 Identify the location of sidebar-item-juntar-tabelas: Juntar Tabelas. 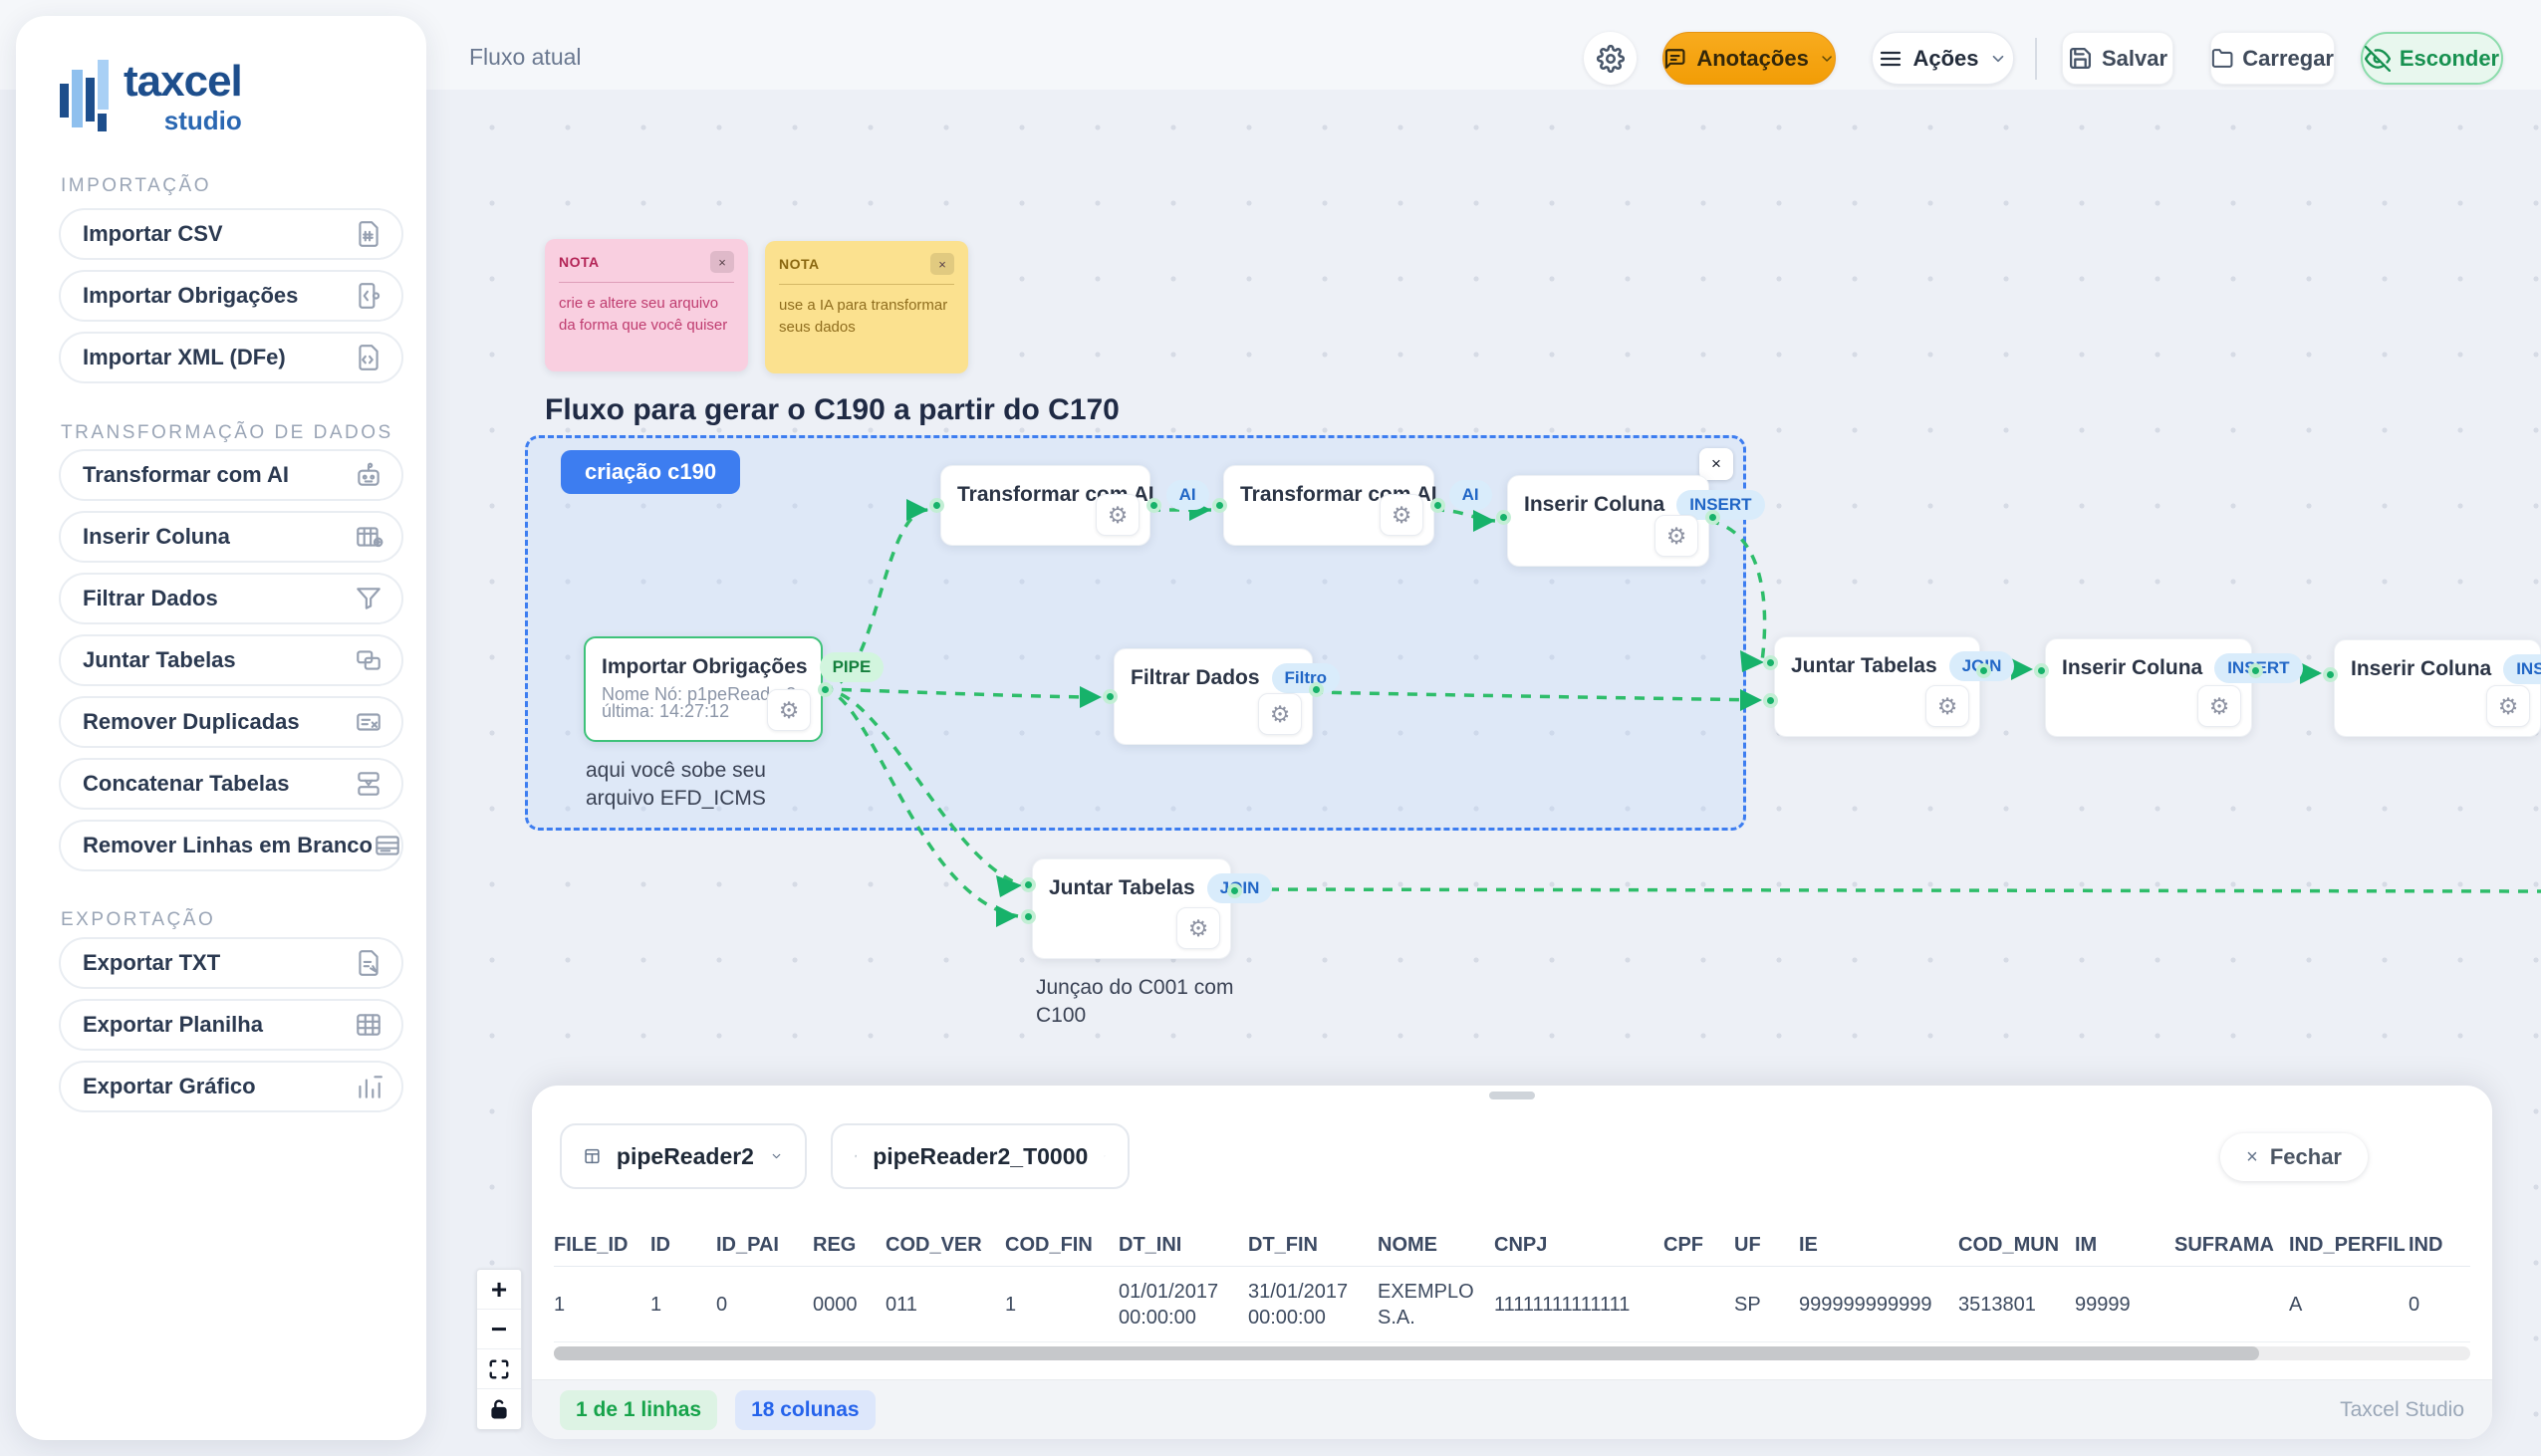
(231, 660).